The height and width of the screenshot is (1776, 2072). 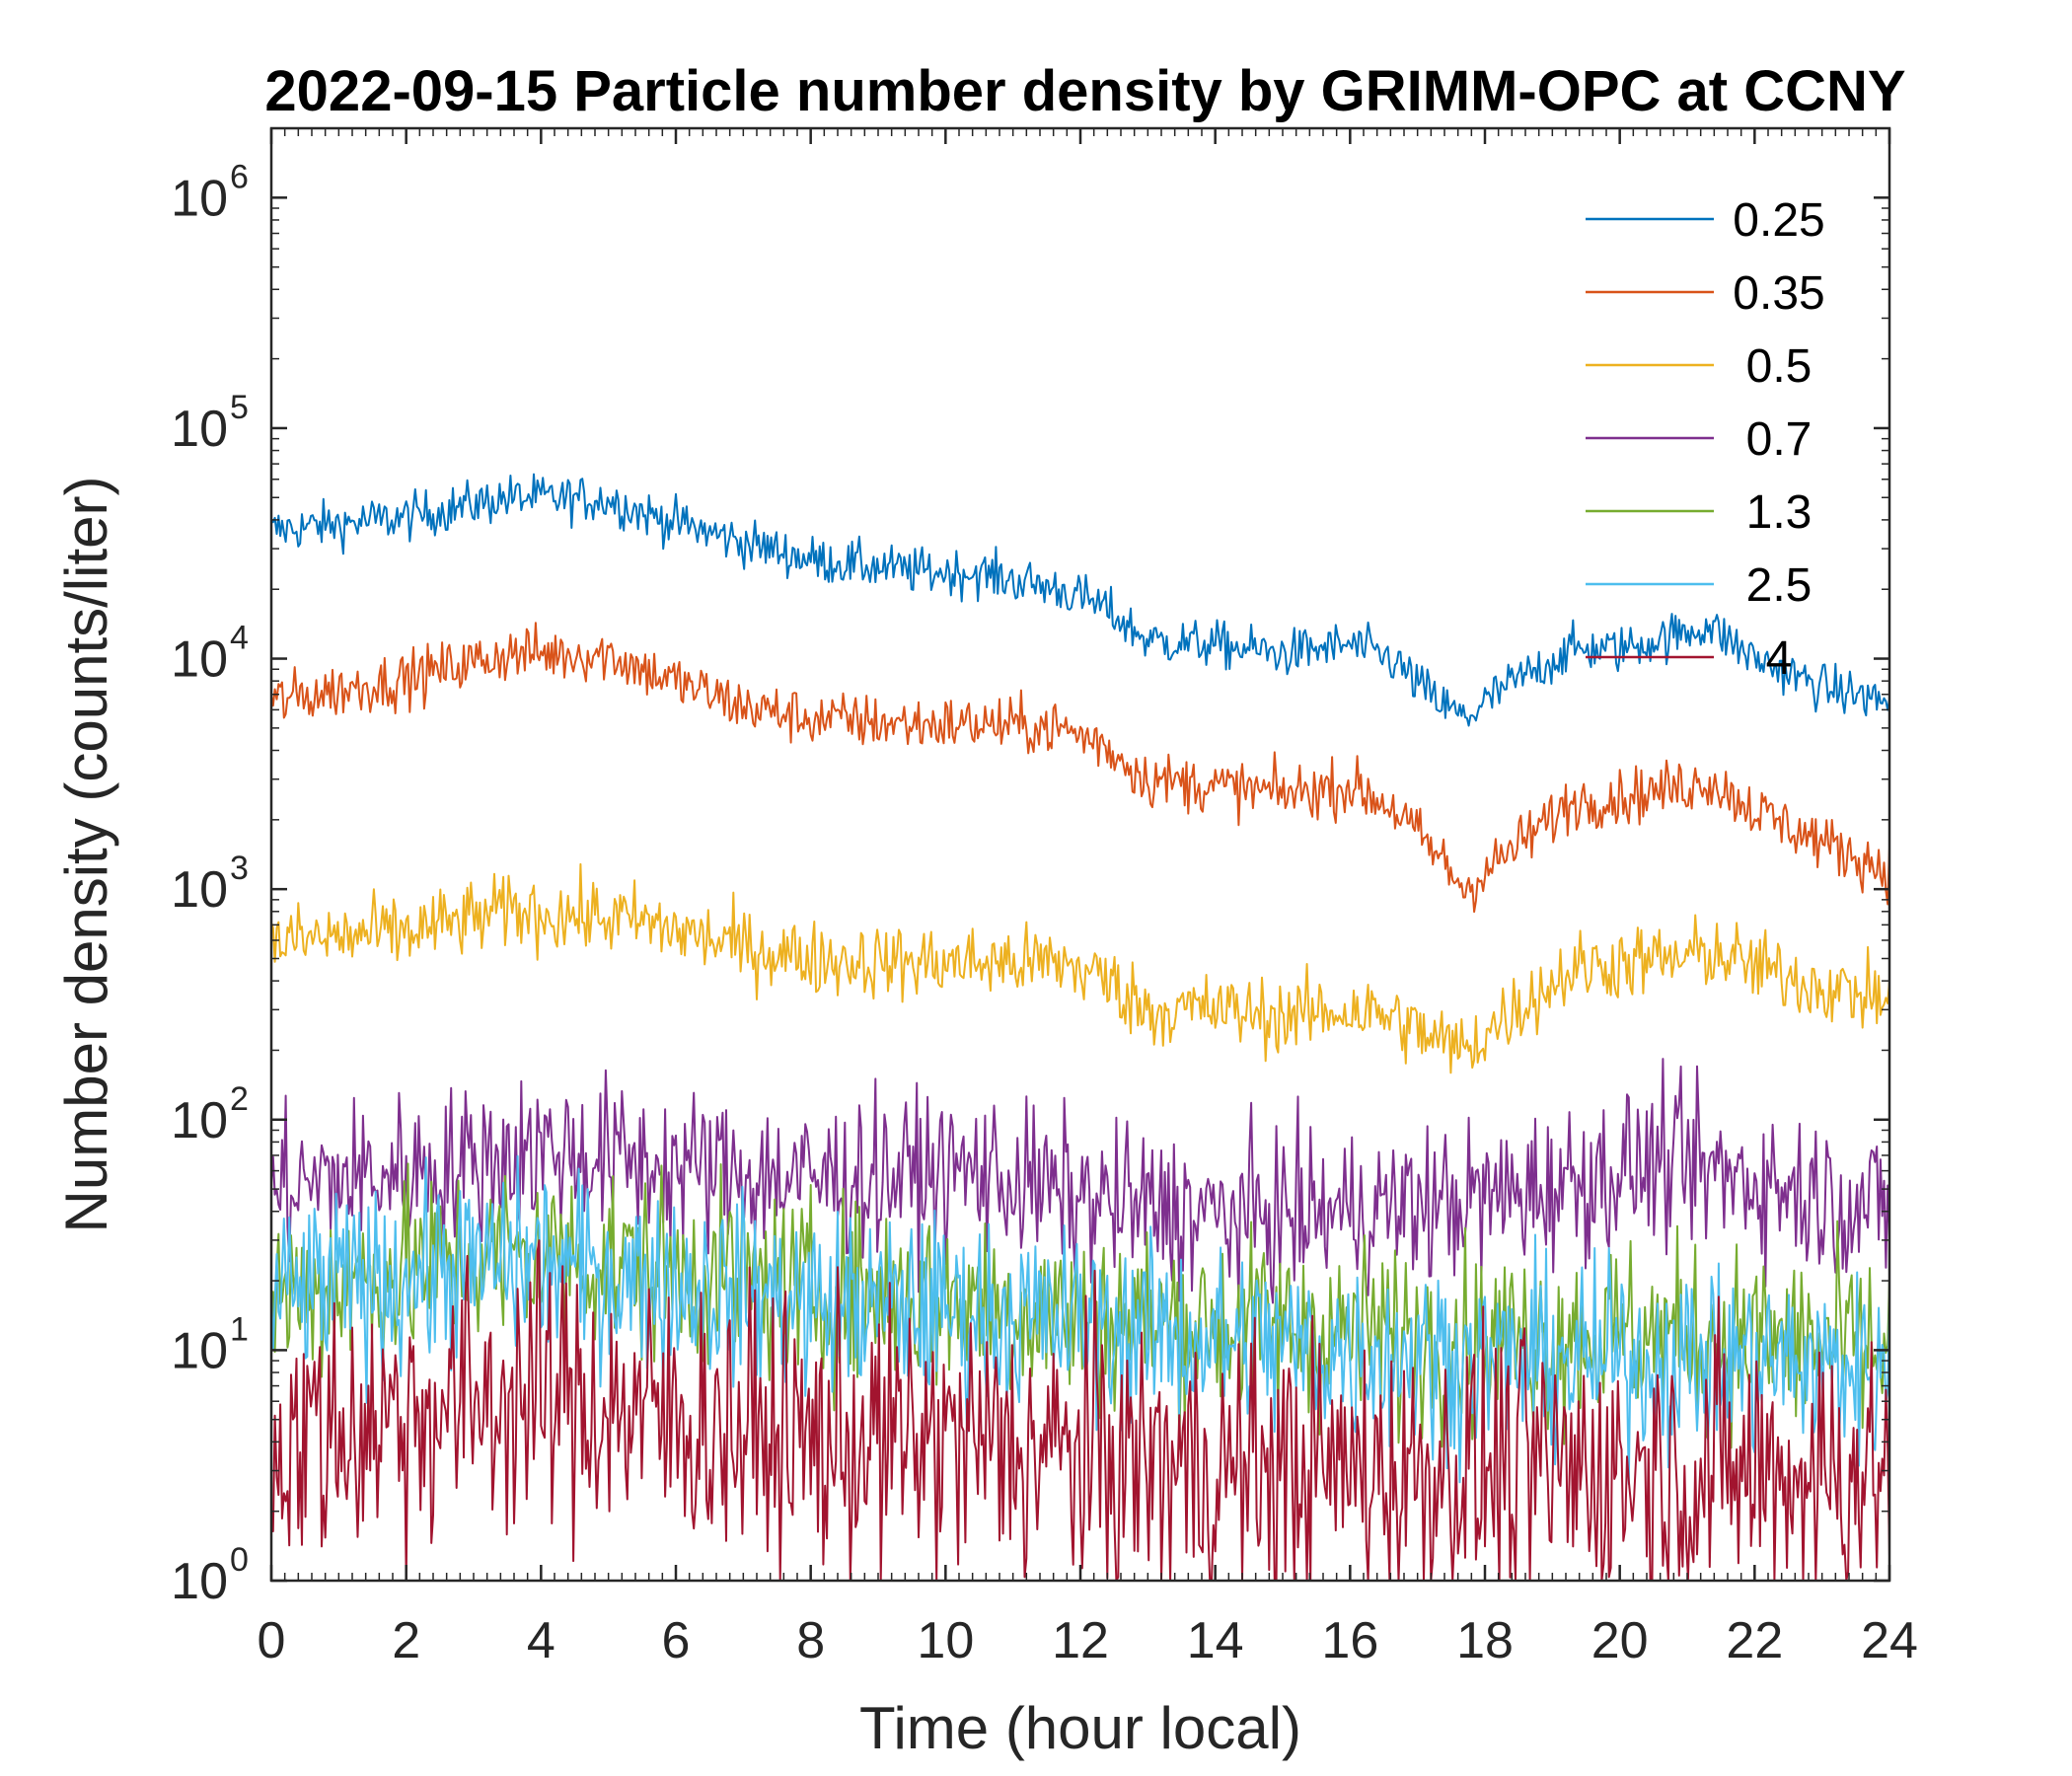 What do you see at coordinates (1620, 1640) in the screenshot?
I see `x-tick-label: 20` at bounding box center [1620, 1640].